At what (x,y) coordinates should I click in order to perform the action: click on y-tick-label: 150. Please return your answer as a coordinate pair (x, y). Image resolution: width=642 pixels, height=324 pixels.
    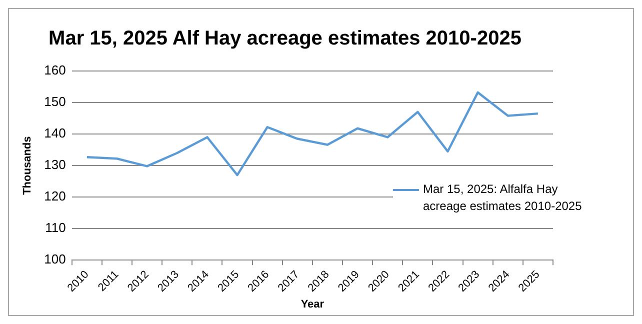
    Looking at the image, I should click on (55, 102).